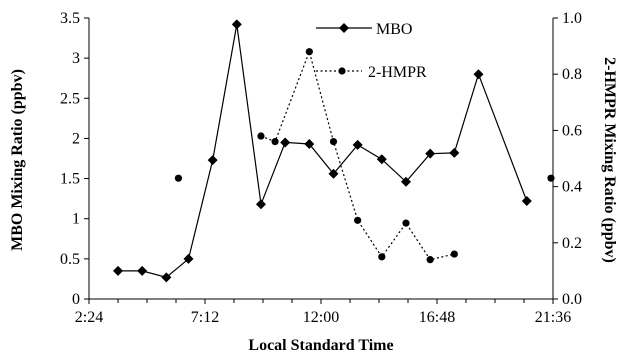  What do you see at coordinates (205, 317) in the screenshot?
I see `x-tick-label: 7:12` at bounding box center [205, 317].